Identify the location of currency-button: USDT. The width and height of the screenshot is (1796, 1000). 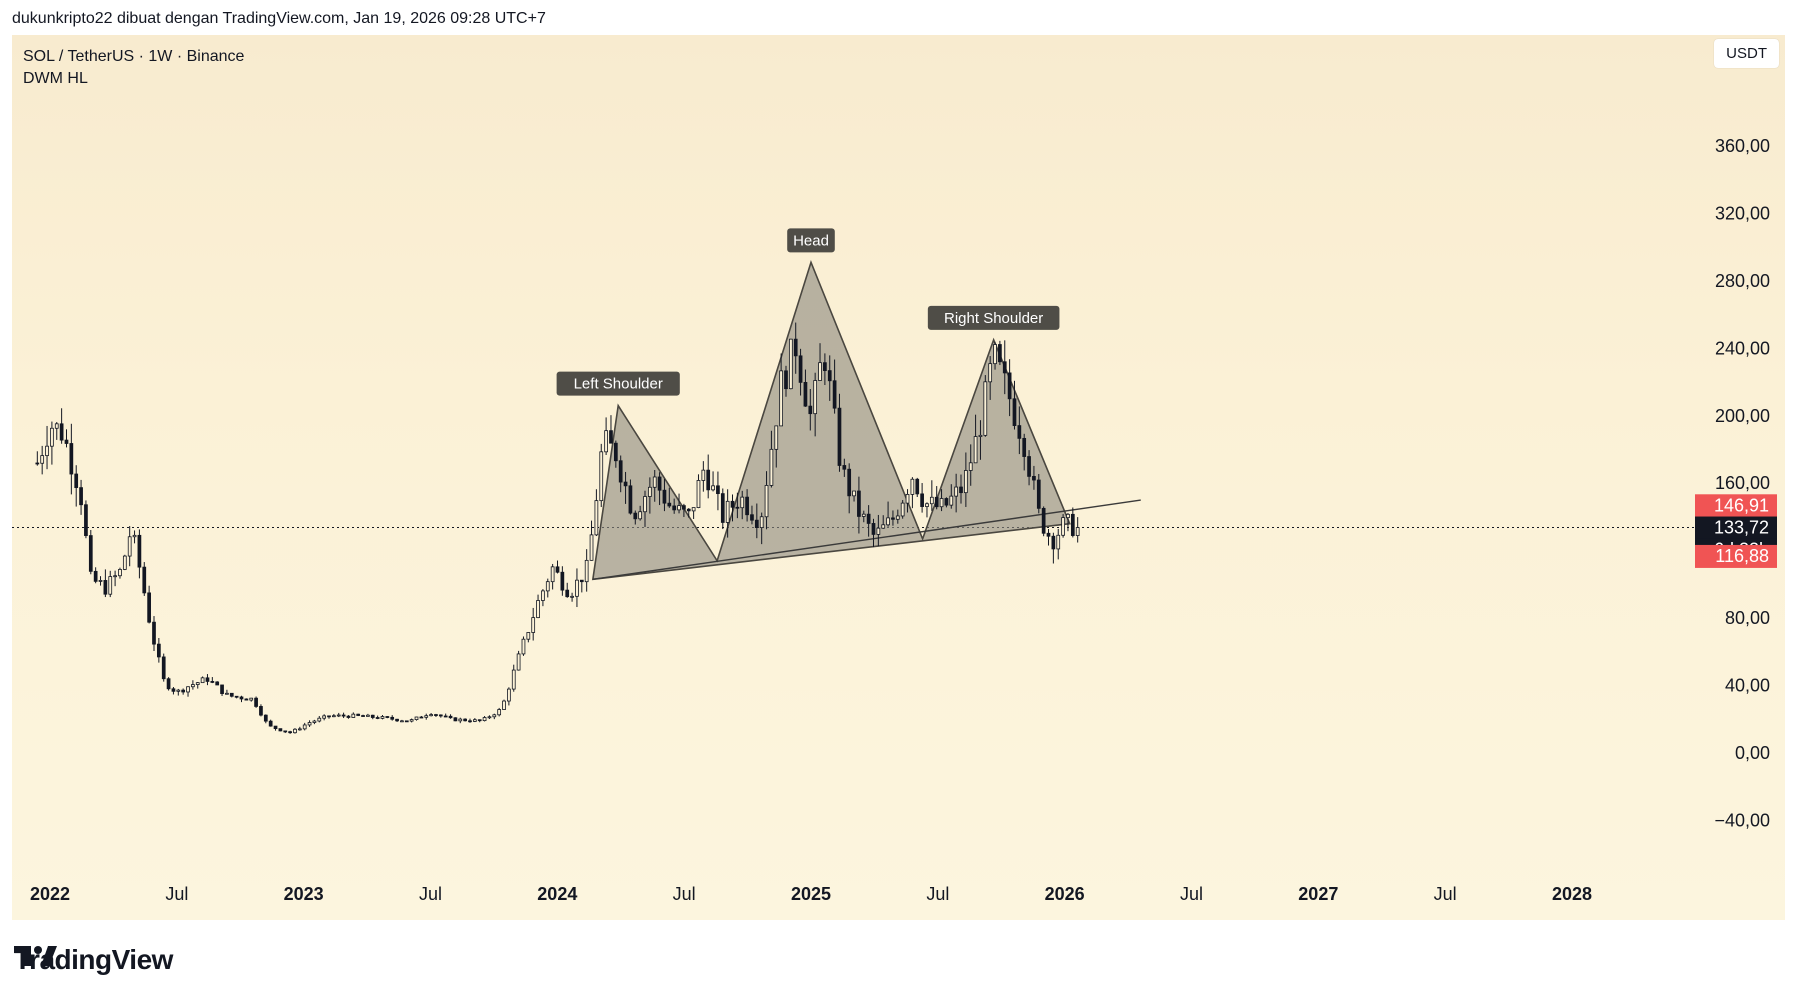
(1746, 53).